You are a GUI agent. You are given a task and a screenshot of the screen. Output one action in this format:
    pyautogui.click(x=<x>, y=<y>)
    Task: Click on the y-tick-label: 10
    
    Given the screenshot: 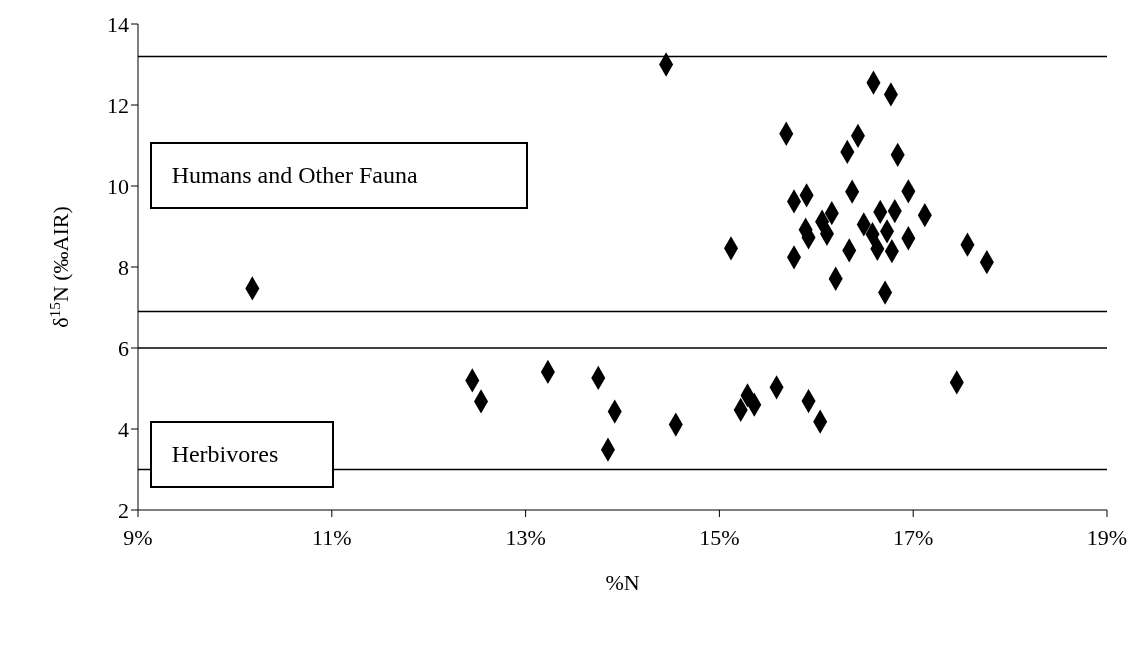 What is the action you would take?
    pyautogui.click(x=118, y=186)
    